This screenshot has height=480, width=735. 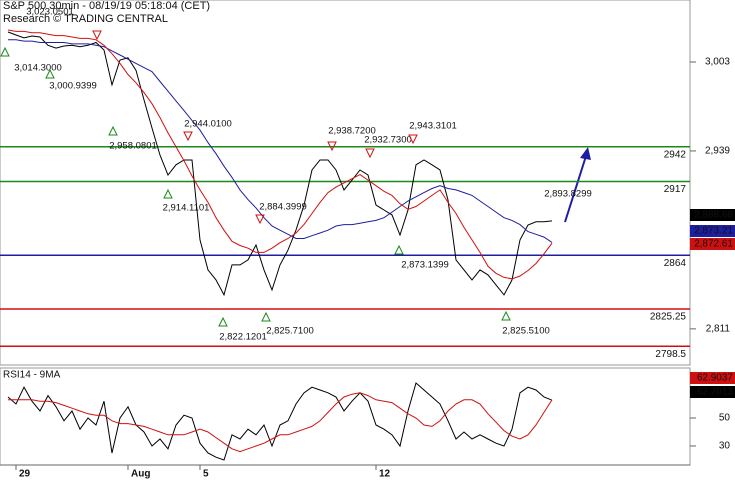 I want to click on annotation: 3,023.0501, so click(x=50, y=12).